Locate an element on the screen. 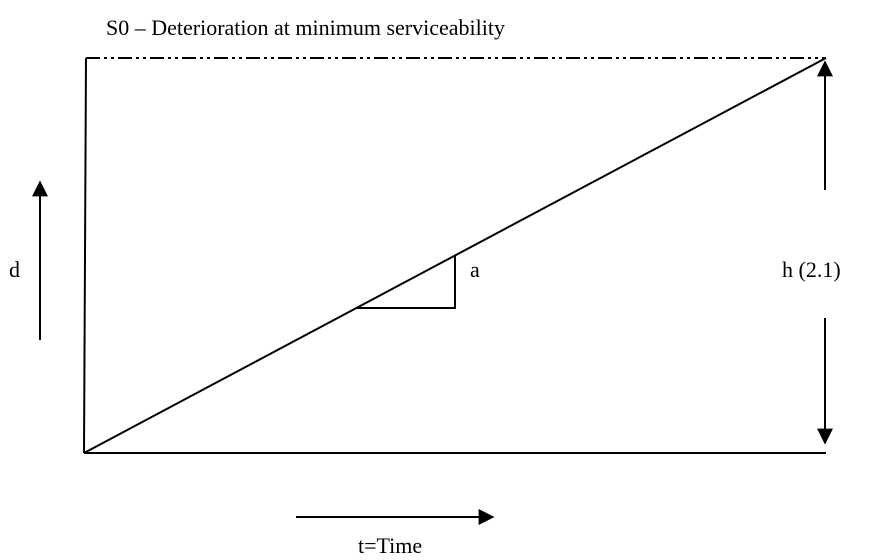 This screenshot has height=560, width=878. y-label: d is located at coordinates (14, 269).